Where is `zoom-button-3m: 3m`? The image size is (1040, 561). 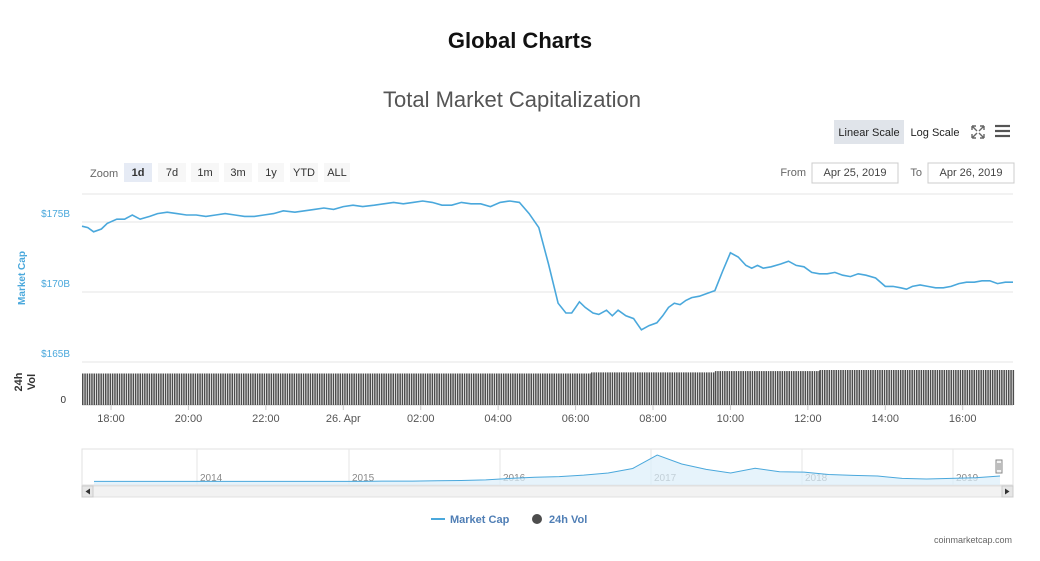
zoom-button-3m: 3m is located at coordinates (238, 172).